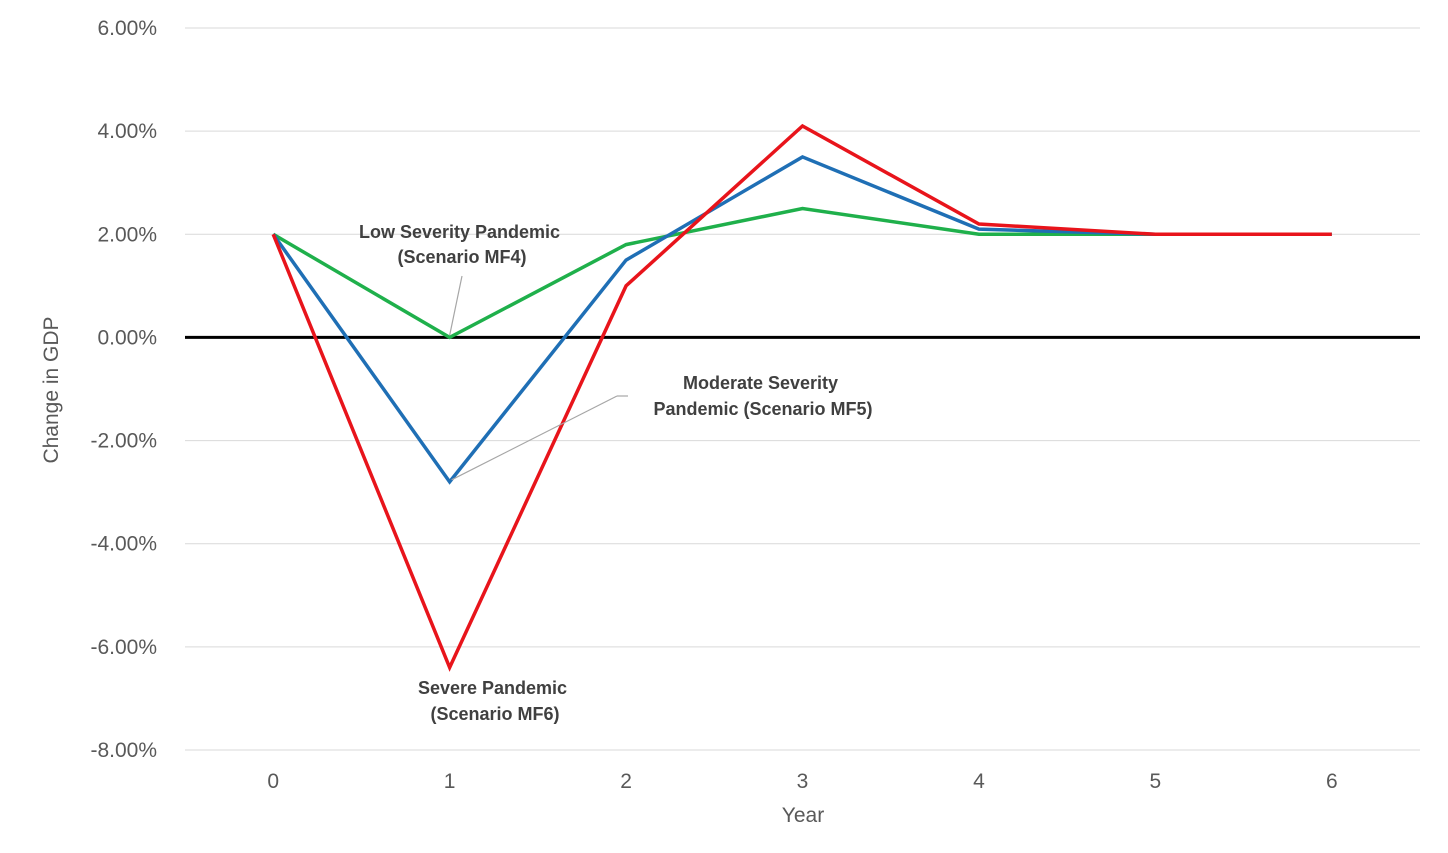 The image size is (1448, 853). I want to click on y-tick-label: 6.00%, so click(127, 28).